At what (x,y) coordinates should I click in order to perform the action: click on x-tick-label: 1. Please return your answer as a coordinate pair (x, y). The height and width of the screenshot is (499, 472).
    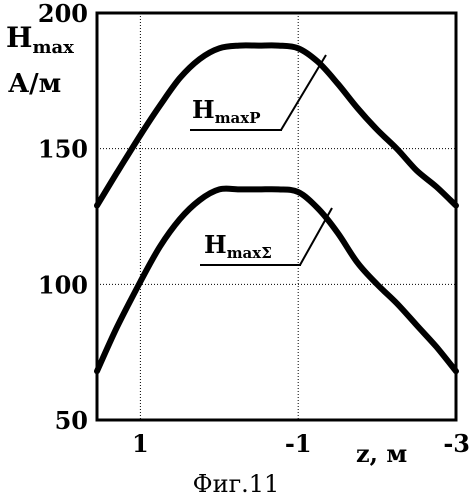
    Looking at the image, I should click on (140, 443).